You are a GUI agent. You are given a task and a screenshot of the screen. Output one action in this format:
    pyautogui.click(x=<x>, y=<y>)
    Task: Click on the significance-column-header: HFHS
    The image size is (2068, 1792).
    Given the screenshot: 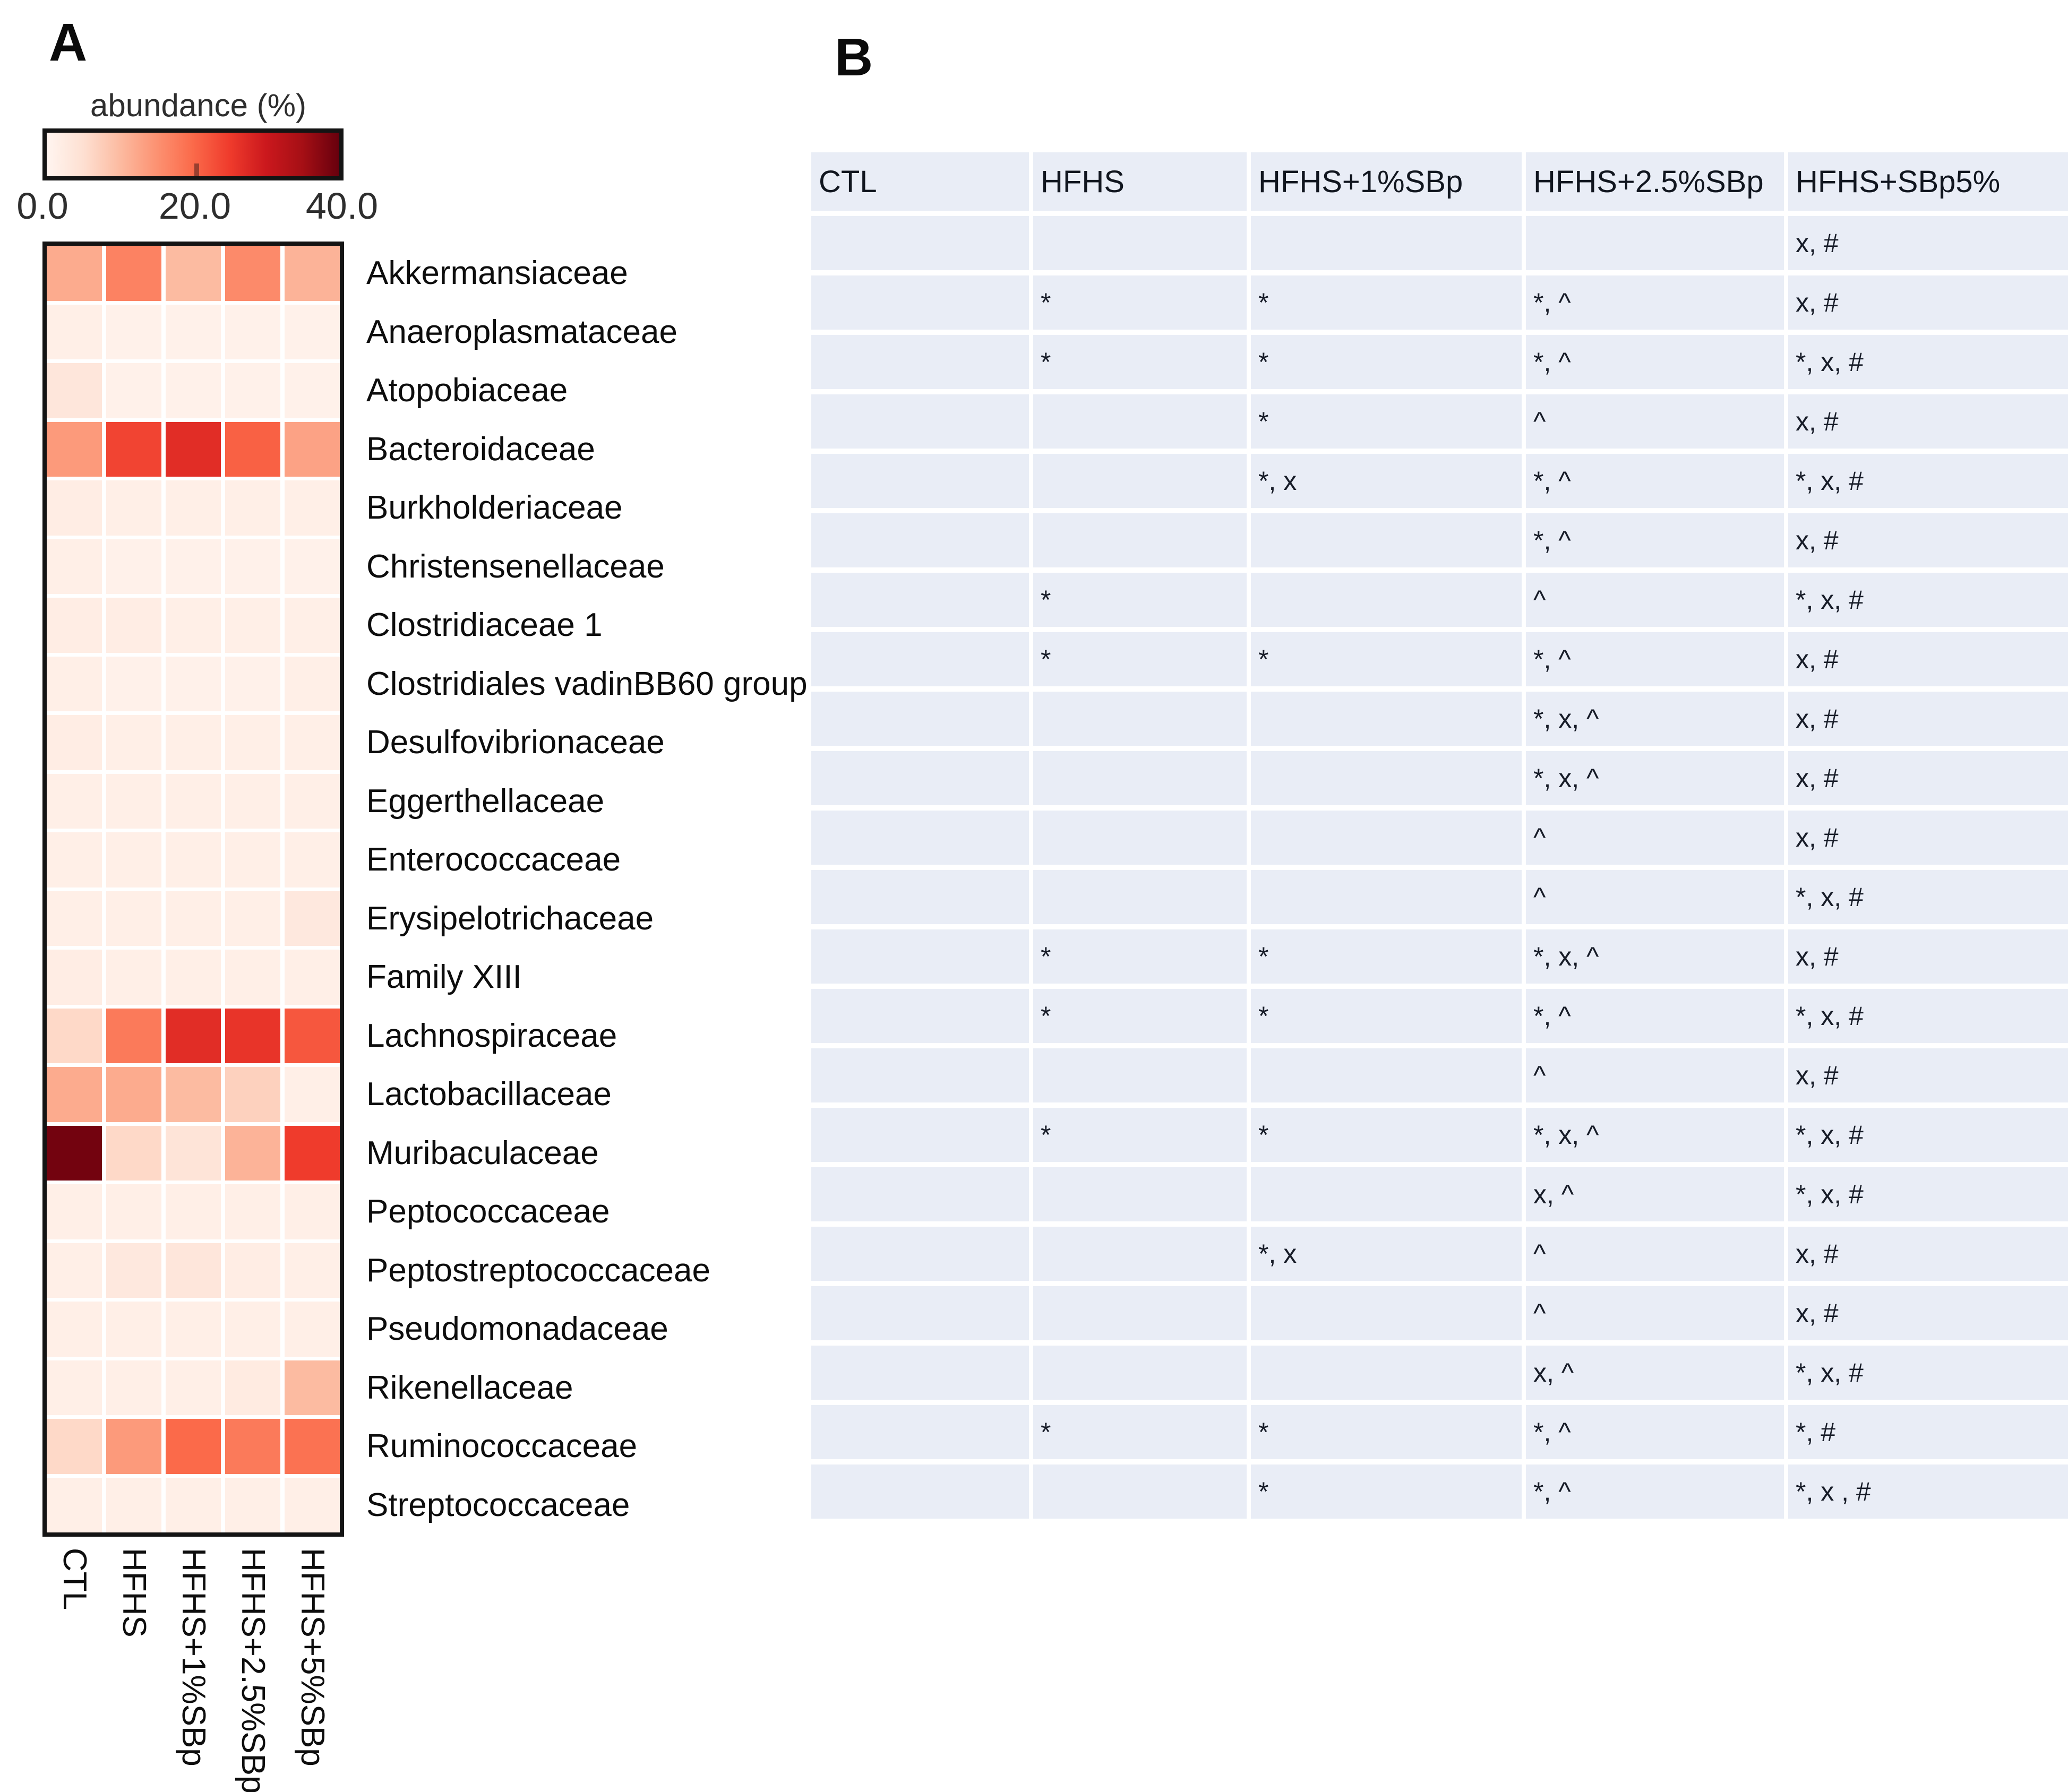 What is the action you would take?
    pyautogui.click(x=1140, y=182)
    